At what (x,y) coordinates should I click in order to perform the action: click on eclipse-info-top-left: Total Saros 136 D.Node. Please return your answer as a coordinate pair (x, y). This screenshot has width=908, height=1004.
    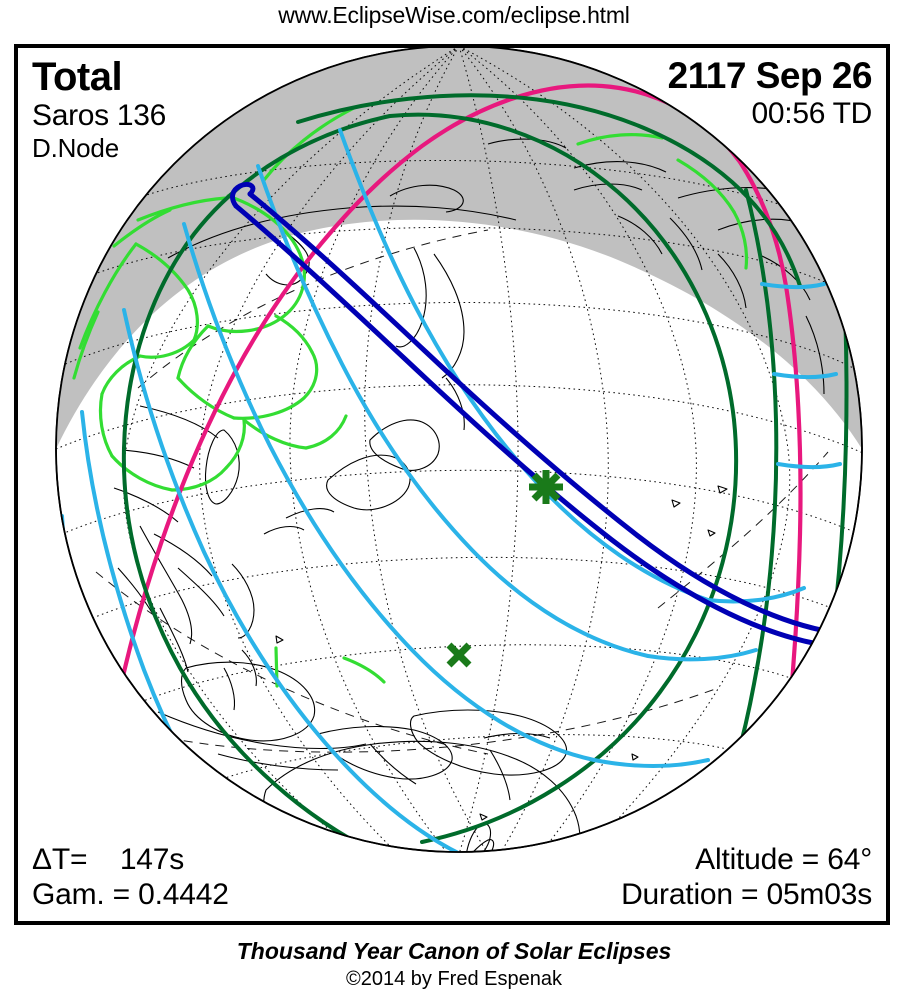
    Looking at the image, I should click on (99, 109).